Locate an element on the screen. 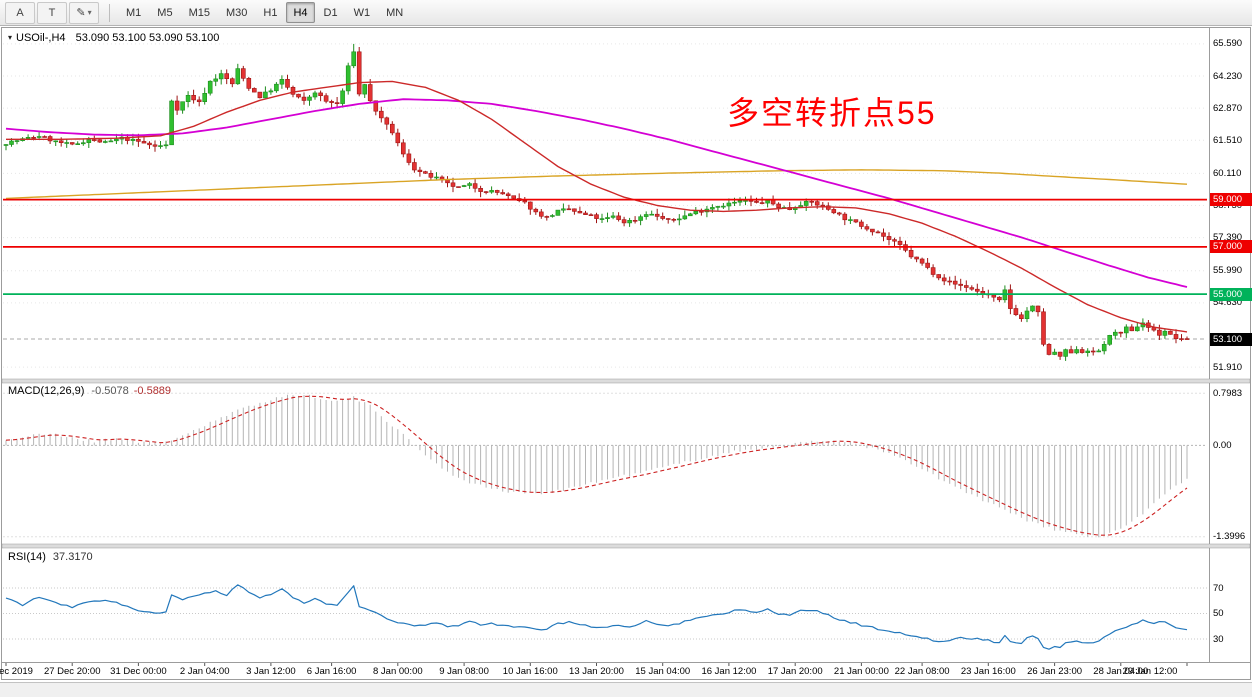 This screenshot has height=697, width=1252. timeframe-d1: D1 is located at coordinates (330, 12).